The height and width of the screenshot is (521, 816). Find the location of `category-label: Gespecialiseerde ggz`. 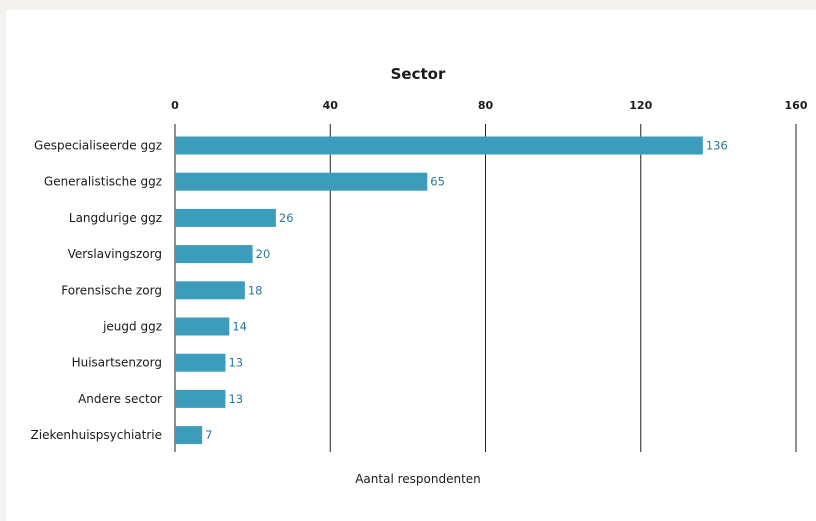

category-label: Gespecialiseerde ggz is located at coordinates (98, 146).